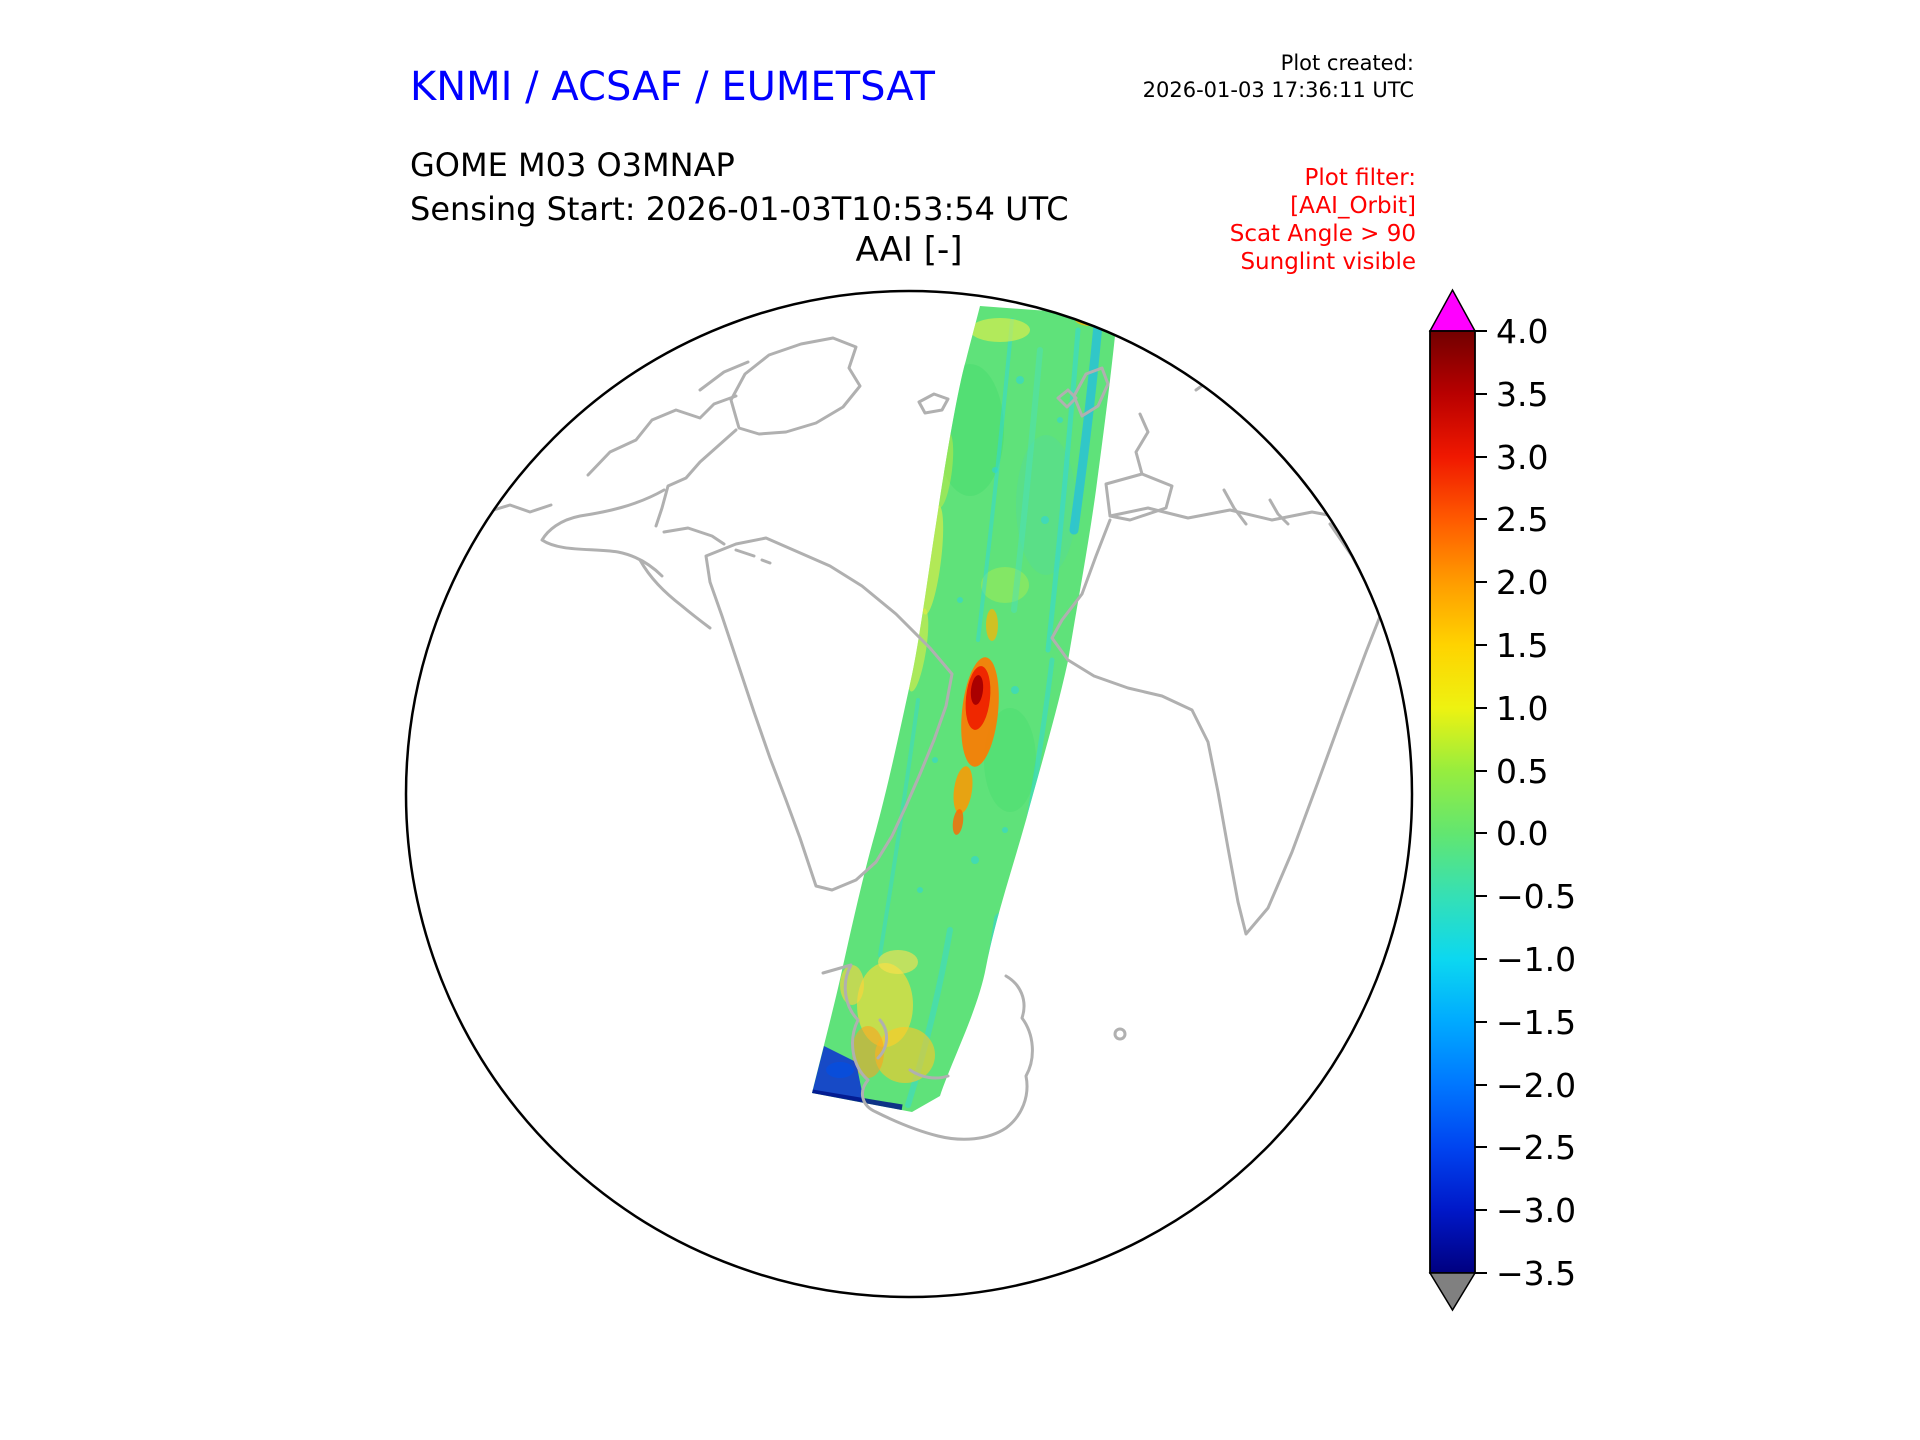 The height and width of the screenshot is (1440, 1920). Describe the element at coordinates (1360, 178) in the screenshot. I see `plot-filter-line-1: Plot filter:` at that location.